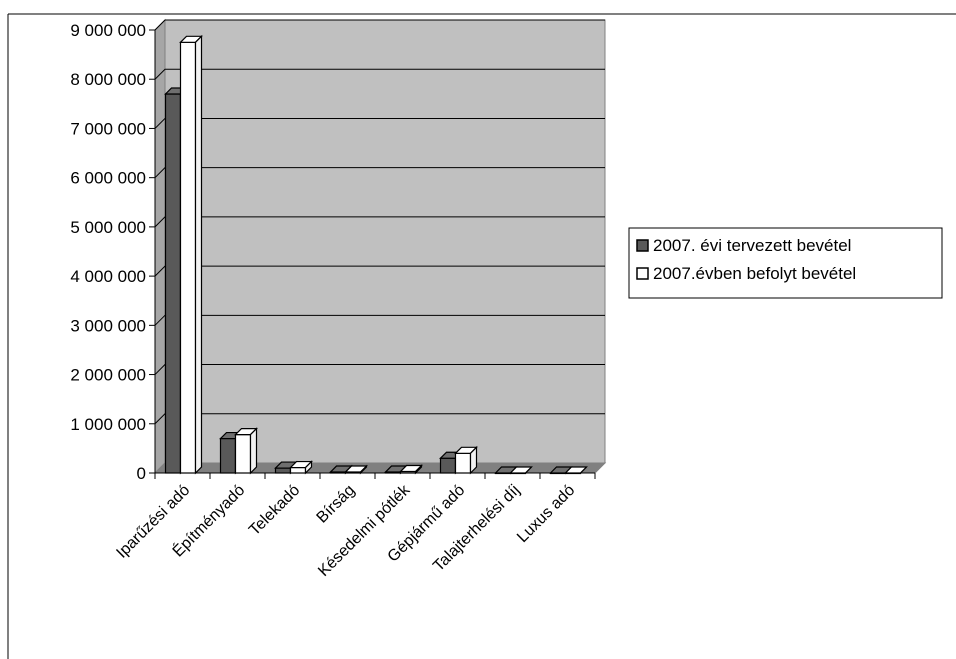 This screenshot has width=956, height=659. What do you see at coordinates (160, 246) in the screenshot?
I see `plot-side-wall` at bounding box center [160, 246].